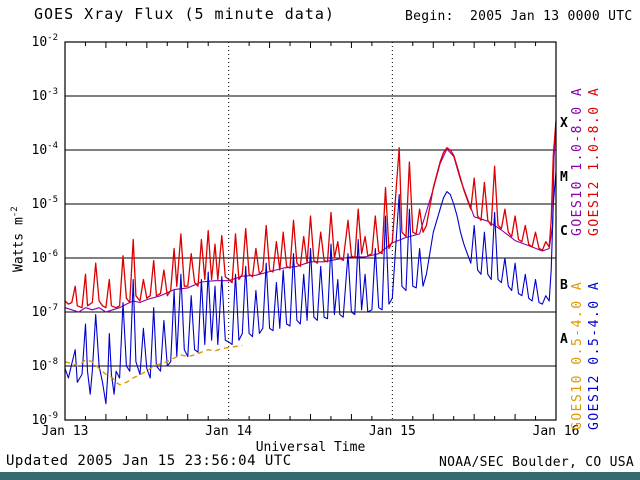 This screenshot has height=480, width=640. Describe the element at coordinates (310, 447) in the screenshot. I see `x-axis-title: Universal Time` at that location.